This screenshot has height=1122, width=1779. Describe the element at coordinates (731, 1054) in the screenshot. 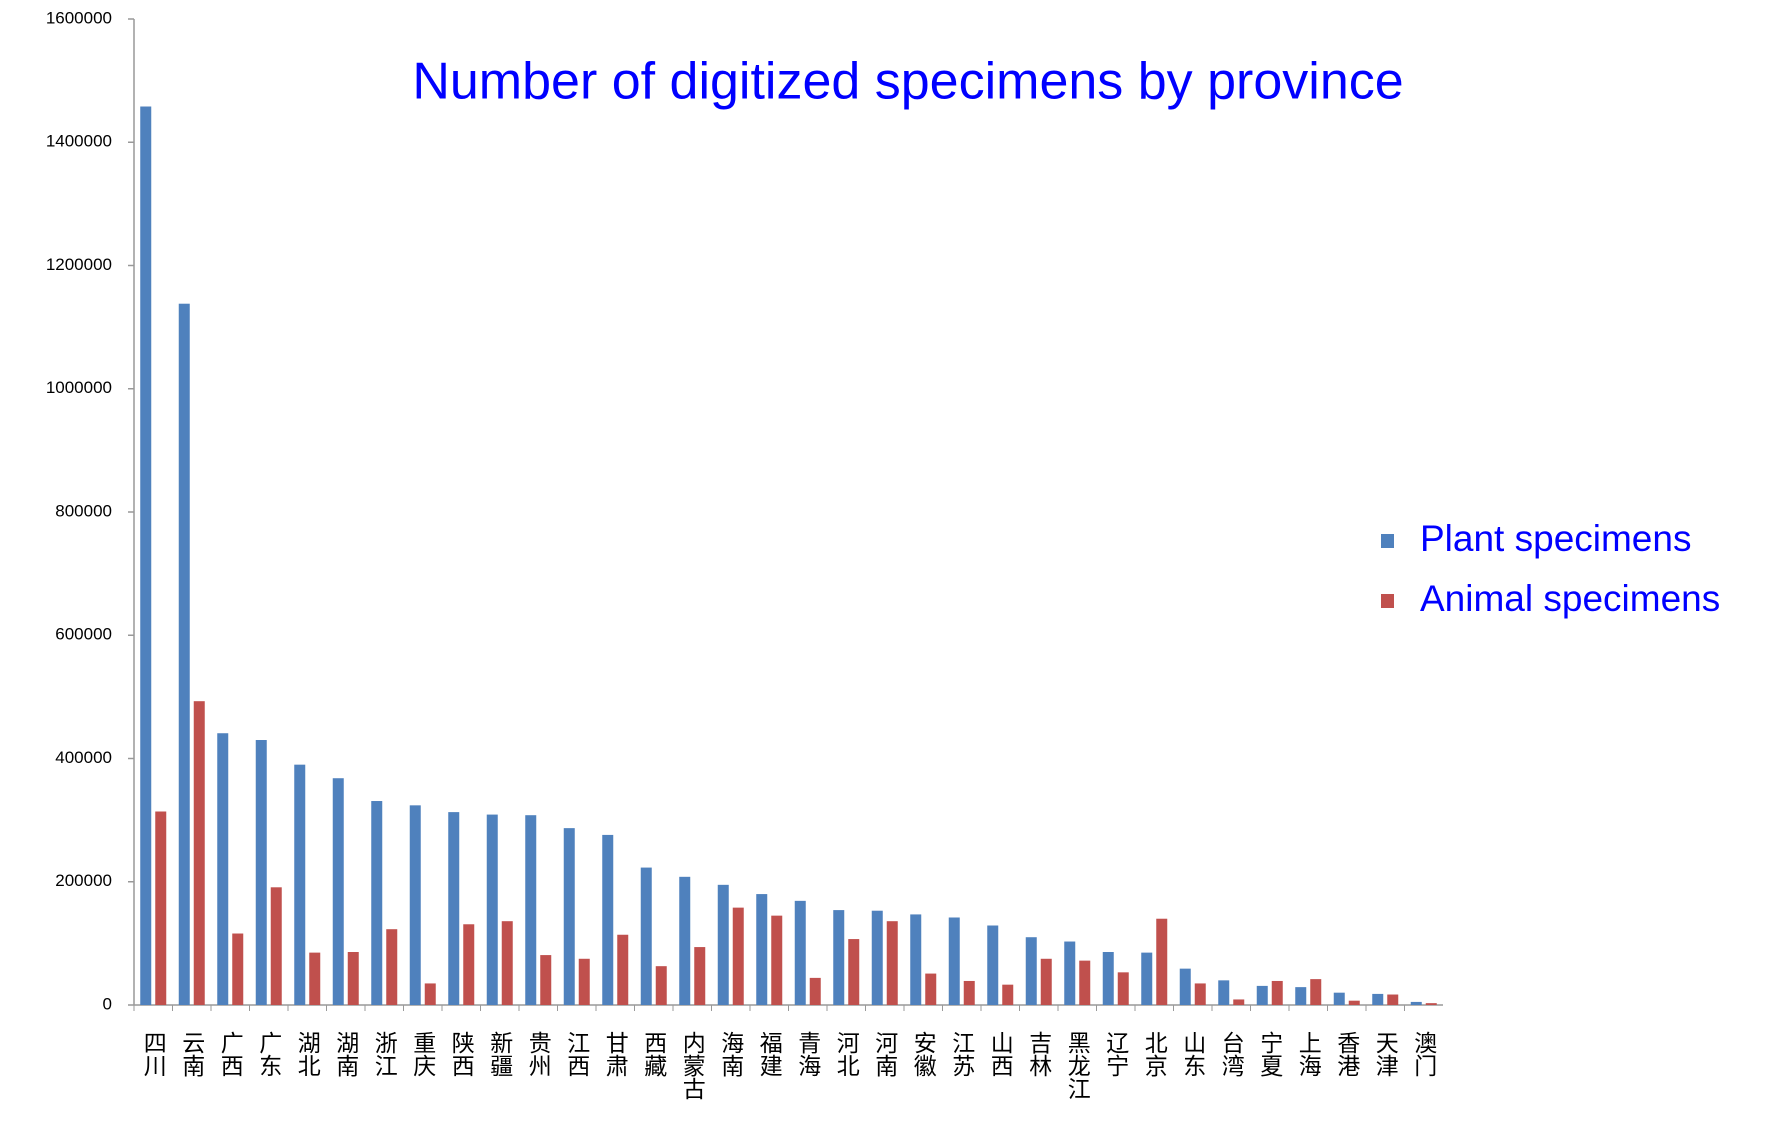

I see `x-tick-label: 海南` at that location.